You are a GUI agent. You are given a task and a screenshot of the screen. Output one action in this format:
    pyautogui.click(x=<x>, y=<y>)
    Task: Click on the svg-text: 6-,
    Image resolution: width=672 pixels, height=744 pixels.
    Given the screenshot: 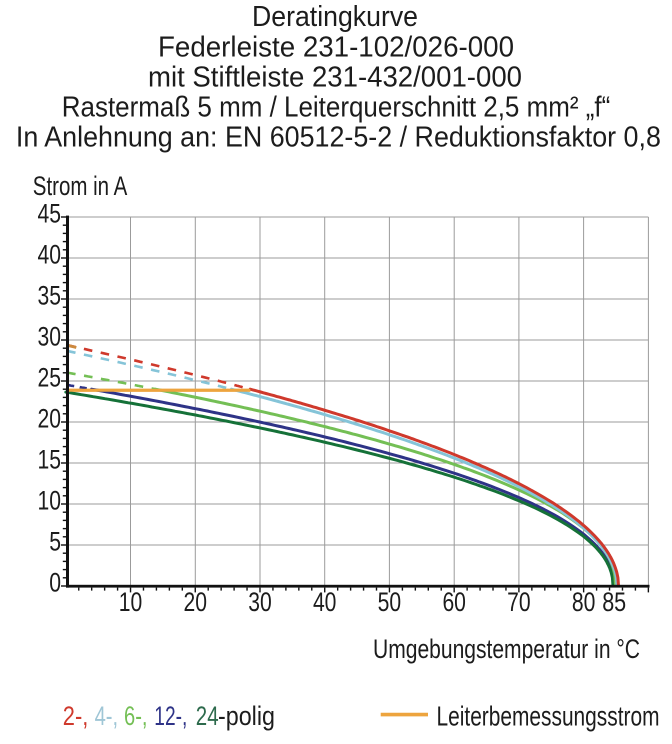 What is the action you would take?
    pyautogui.click(x=136, y=716)
    